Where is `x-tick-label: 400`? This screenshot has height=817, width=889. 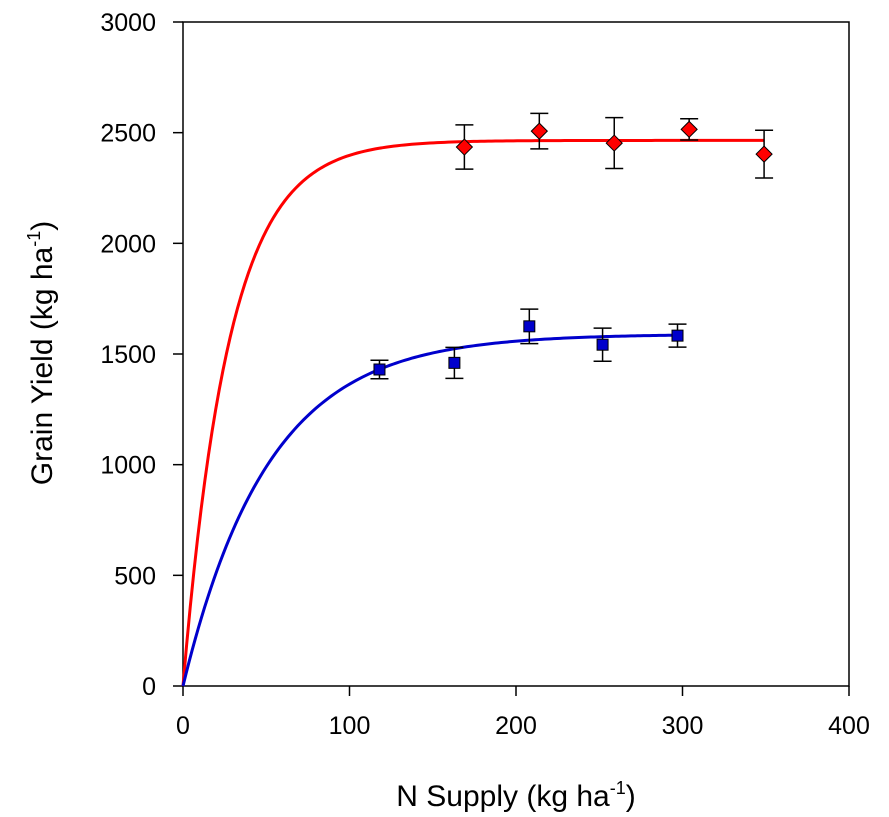
x-tick-label: 400 is located at coordinates (849, 726).